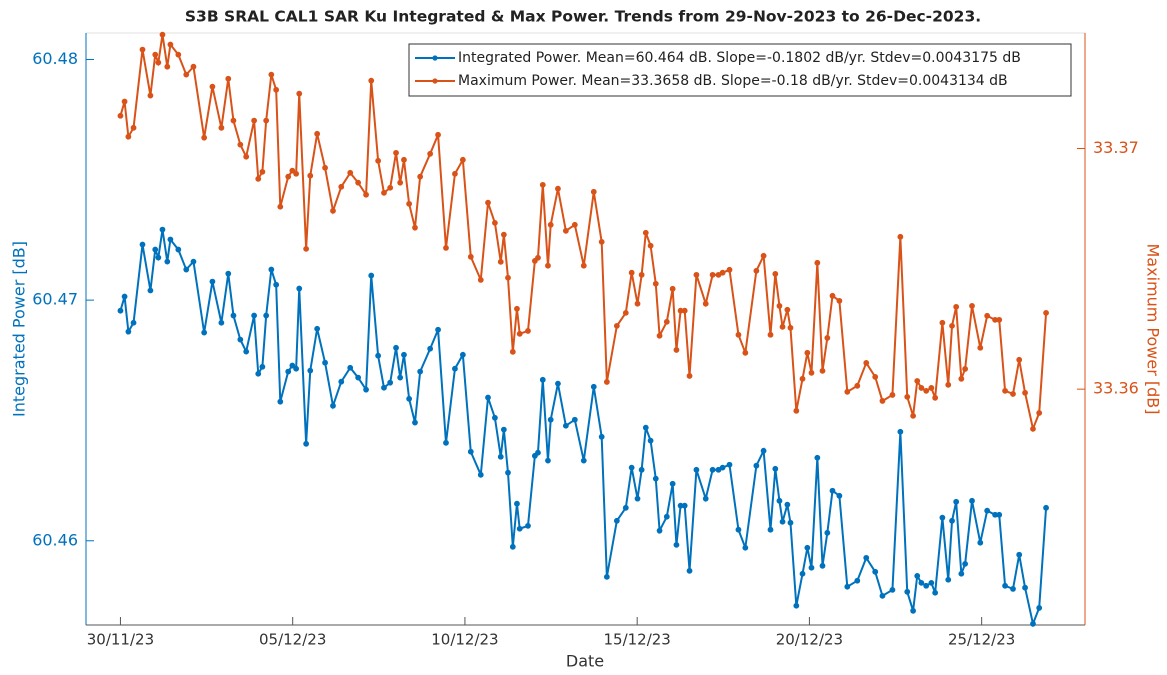 This screenshot has height=675, width=1167. Describe the element at coordinates (1153, 329) in the screenshot. I see `y2-axis-label: Maximum Power [dB]` at that location.